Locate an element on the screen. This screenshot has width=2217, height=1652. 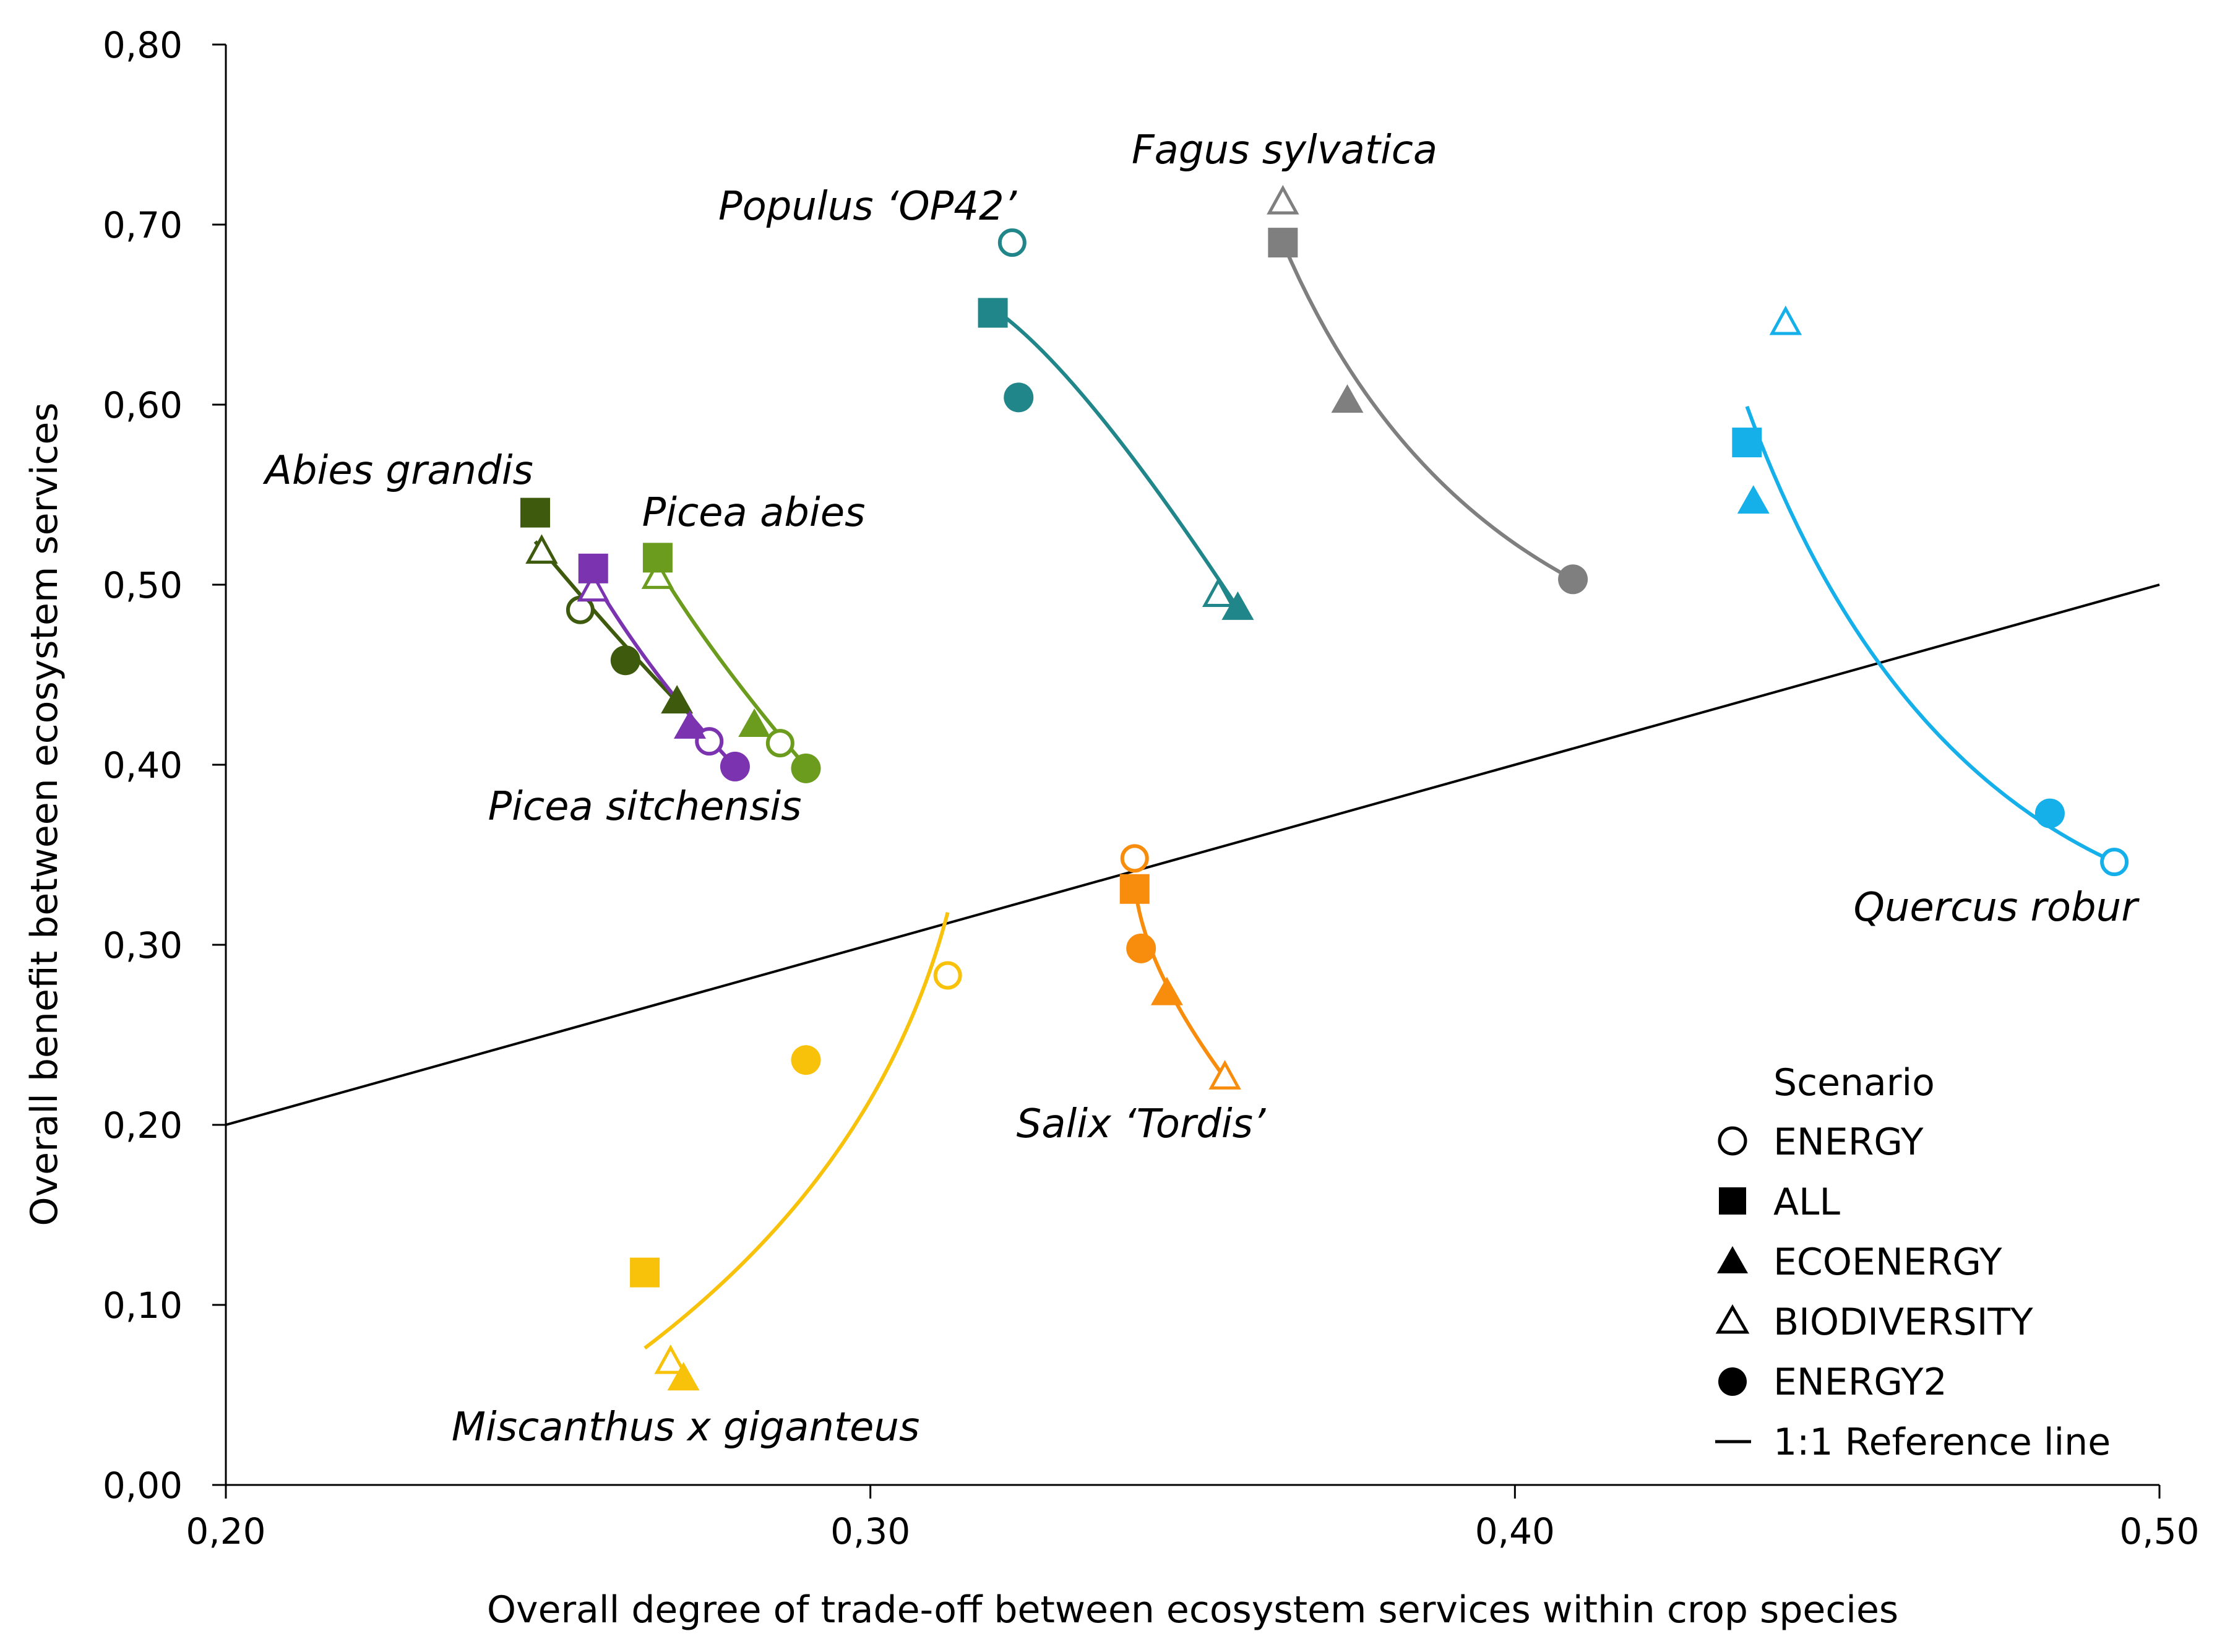
point-picea-sitchensis-all is located at coordinates (593, 568).